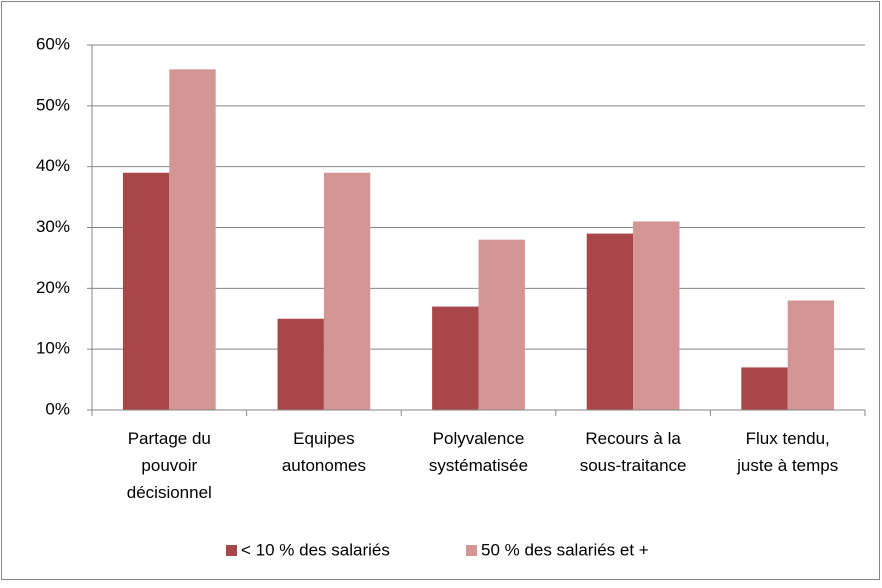  What do you see at coordinates (787, 465) in the screenshot?
I see `x-tick-label-line: juste à temps` at bounding box center [787, 465].